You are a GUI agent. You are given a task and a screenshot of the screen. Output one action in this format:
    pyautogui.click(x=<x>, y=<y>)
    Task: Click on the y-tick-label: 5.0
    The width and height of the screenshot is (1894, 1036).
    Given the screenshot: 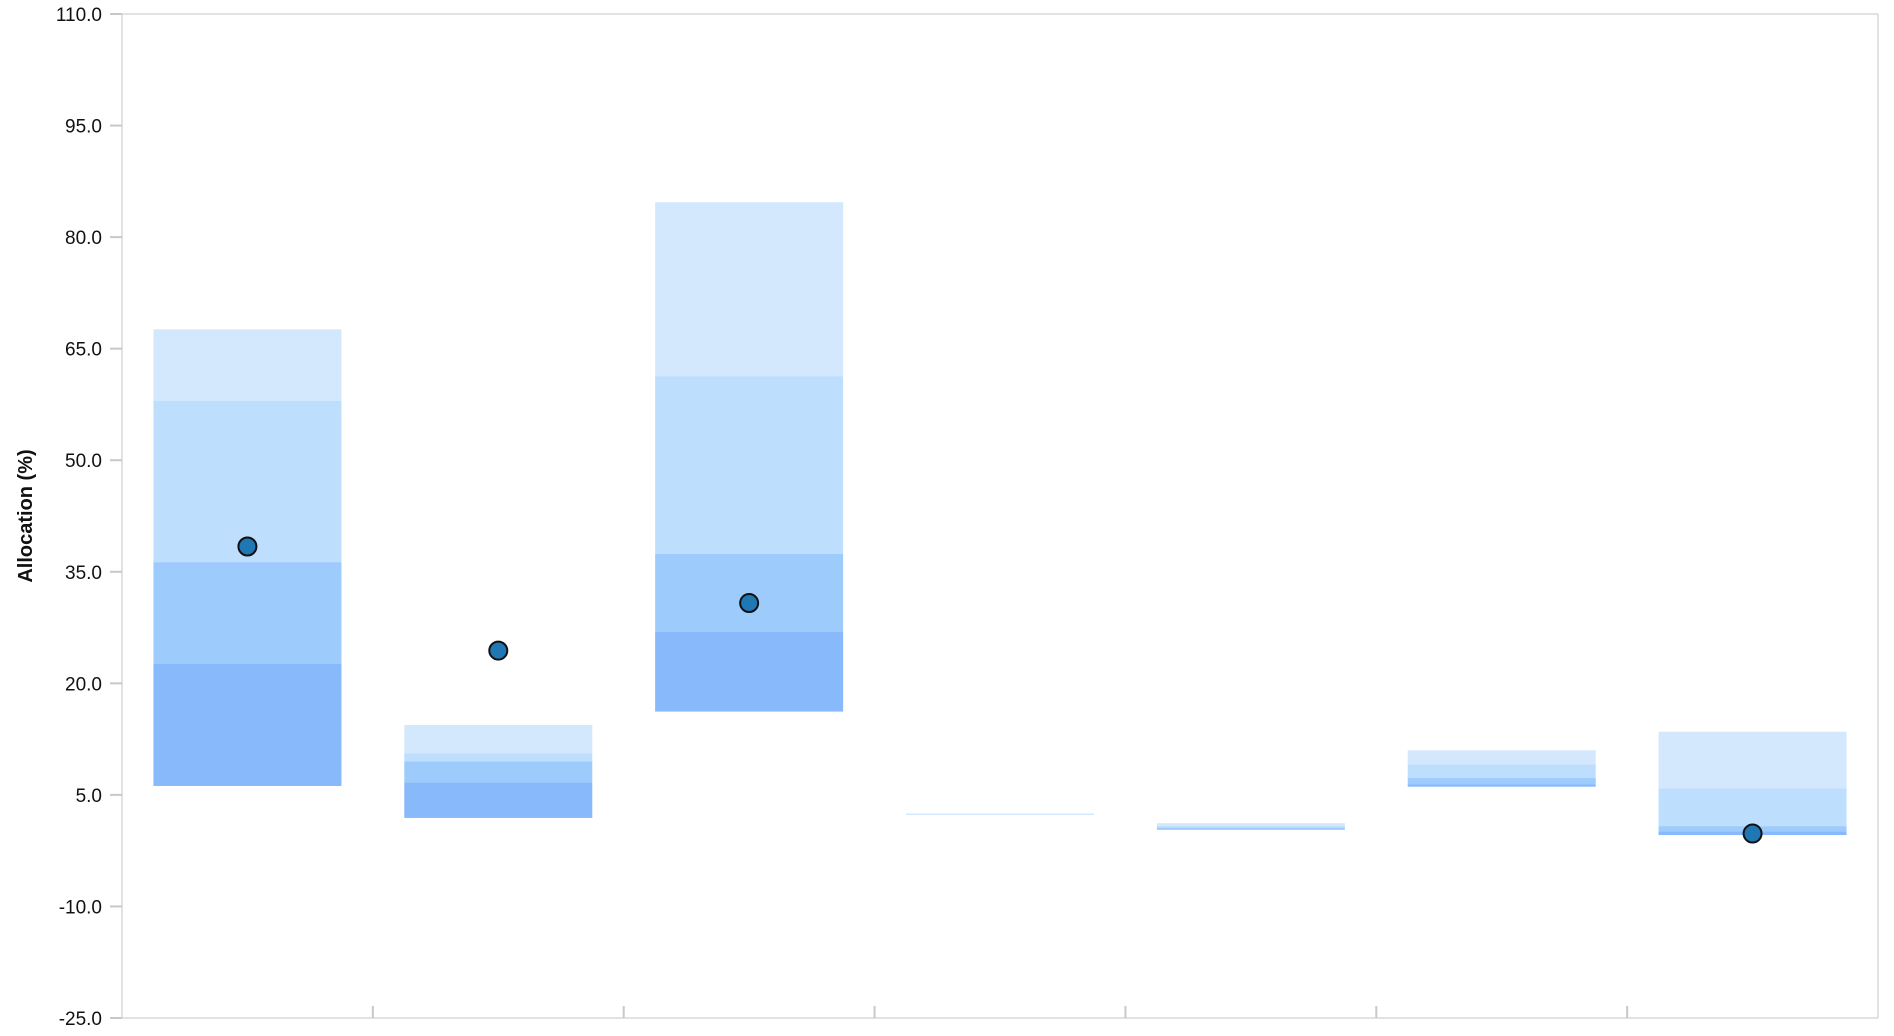 What is the action you would take?
    pyautogui.click(x=89, y=796)
    